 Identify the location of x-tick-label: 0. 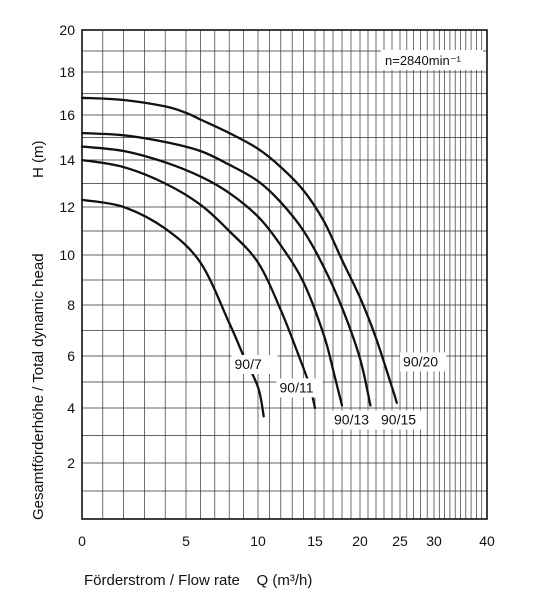
(82, 541).